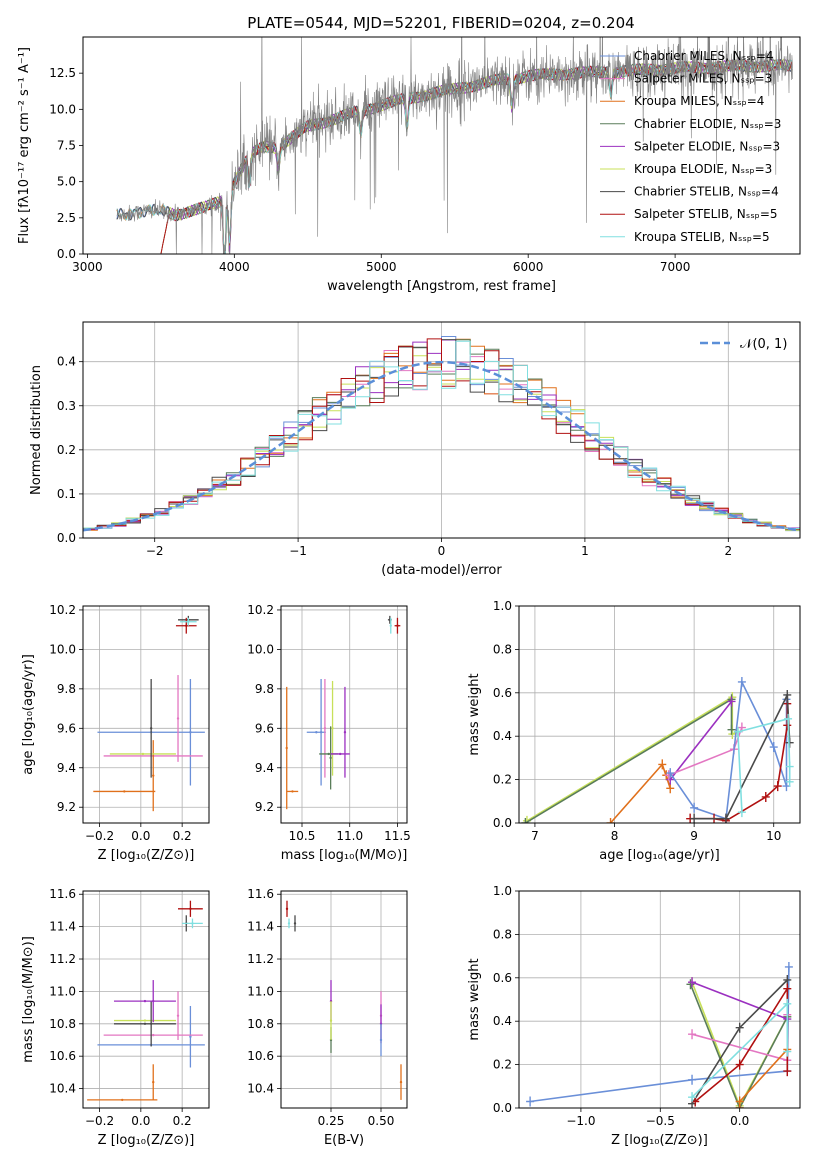 This screenshot has height=1170, width=819. Describe the element at coordinates (66, 218) in the screenshot. I see `spectrum-ytick-label: 2.5` at that location.